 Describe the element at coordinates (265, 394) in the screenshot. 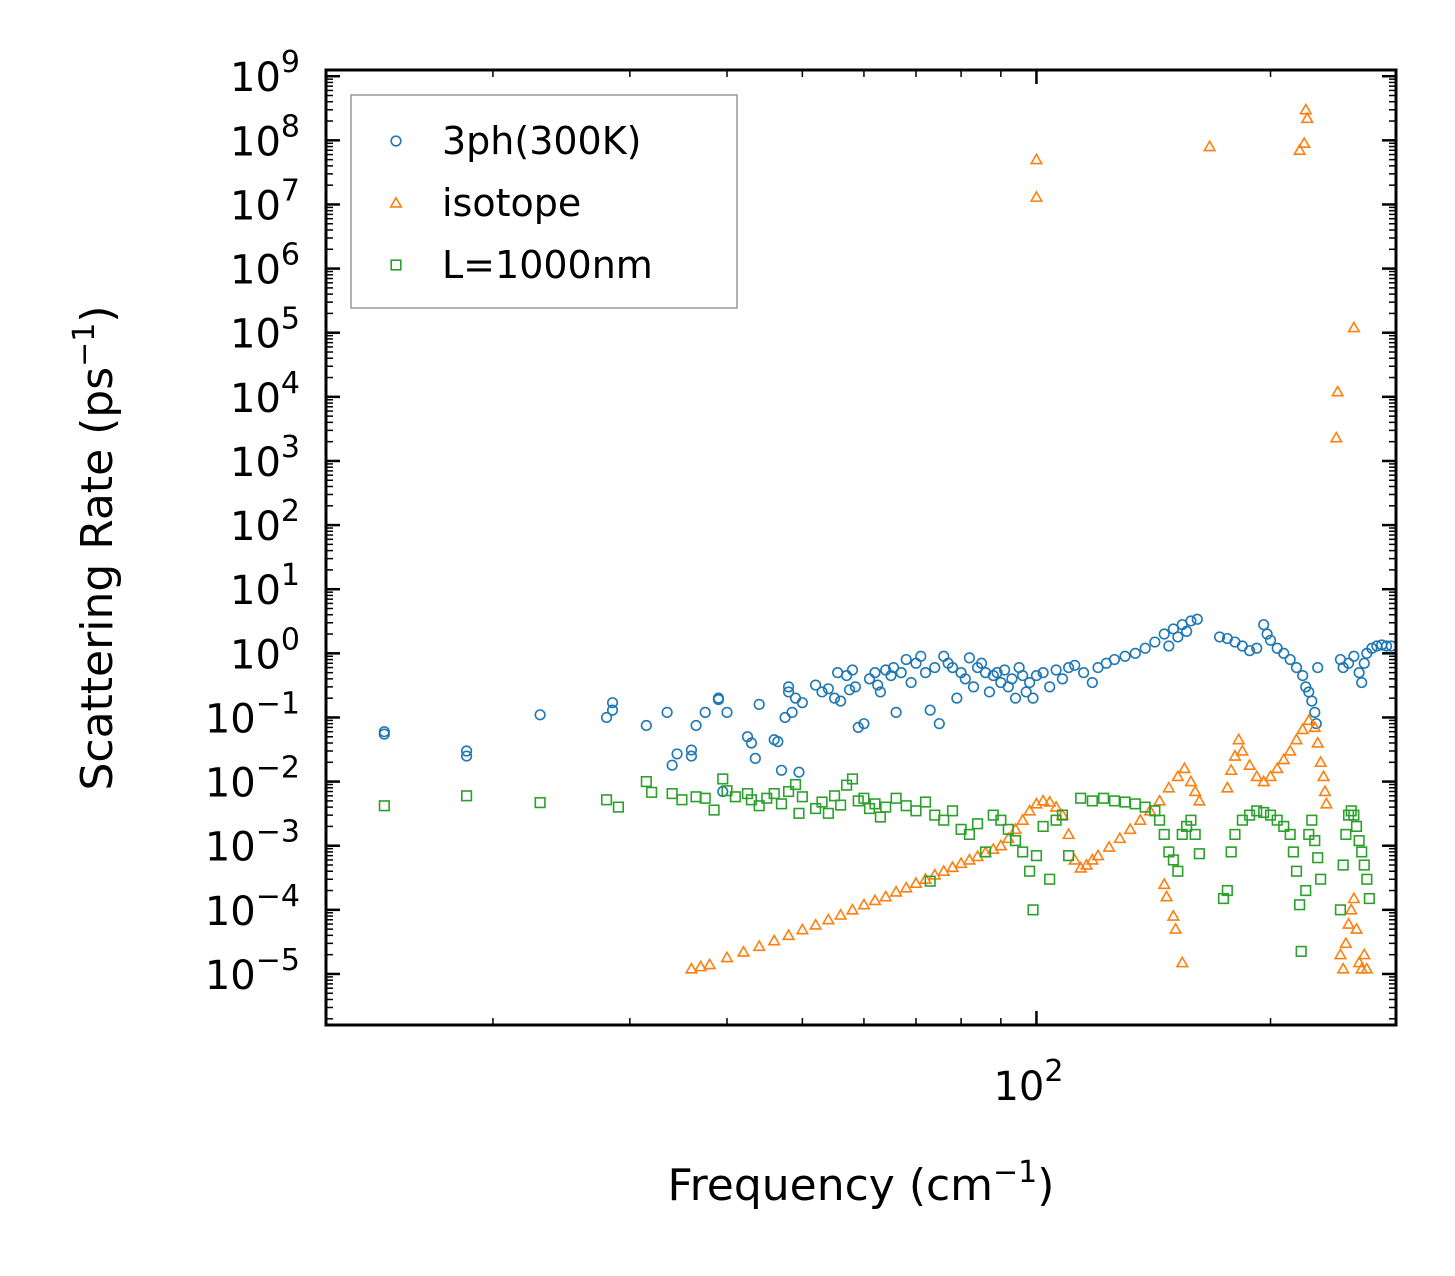

I see `y-tick-label: 10⁴` at that location.